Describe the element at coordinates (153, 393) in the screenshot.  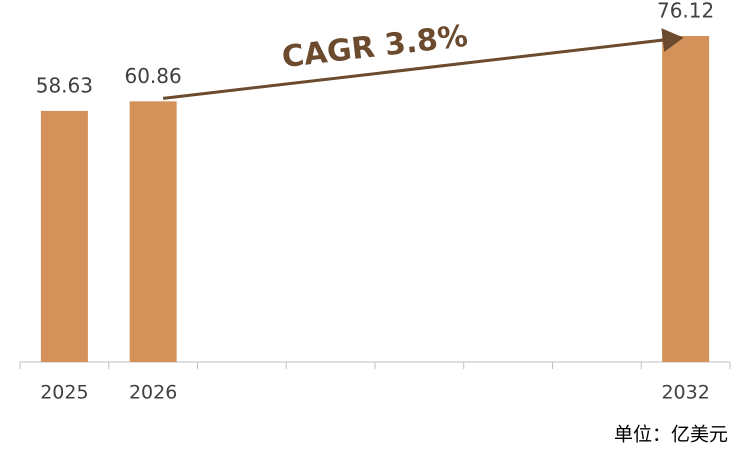
I see `x-tick-label: 2026` at that location.